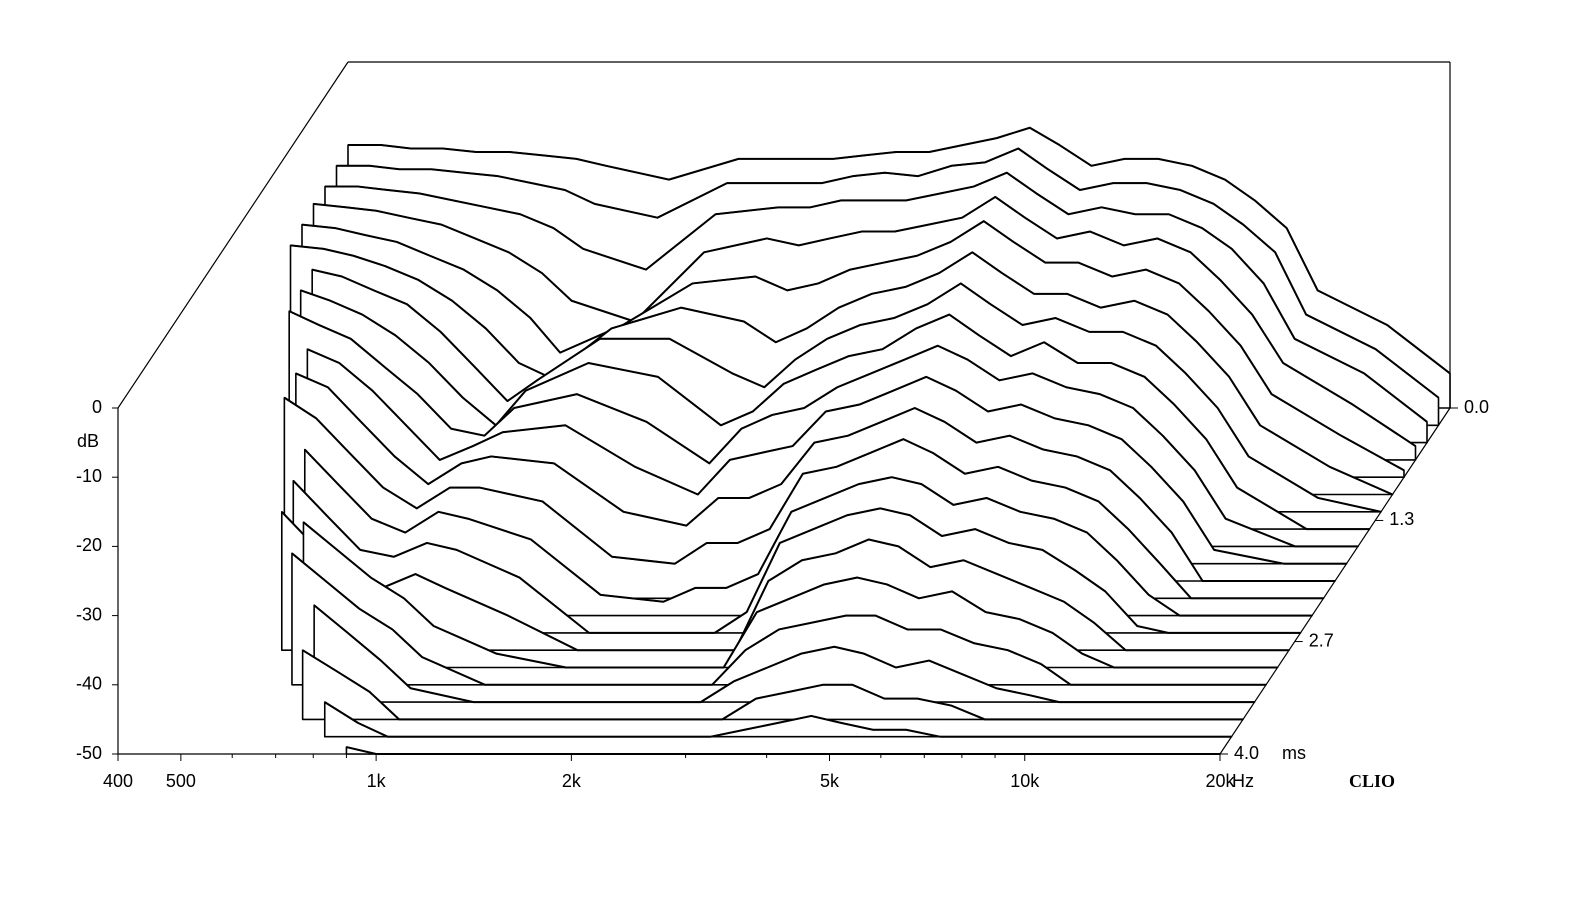 The height and width of the screenshot is (906, 1595). I want to click on z-tick-label: 4.0, so click(1246, 753).